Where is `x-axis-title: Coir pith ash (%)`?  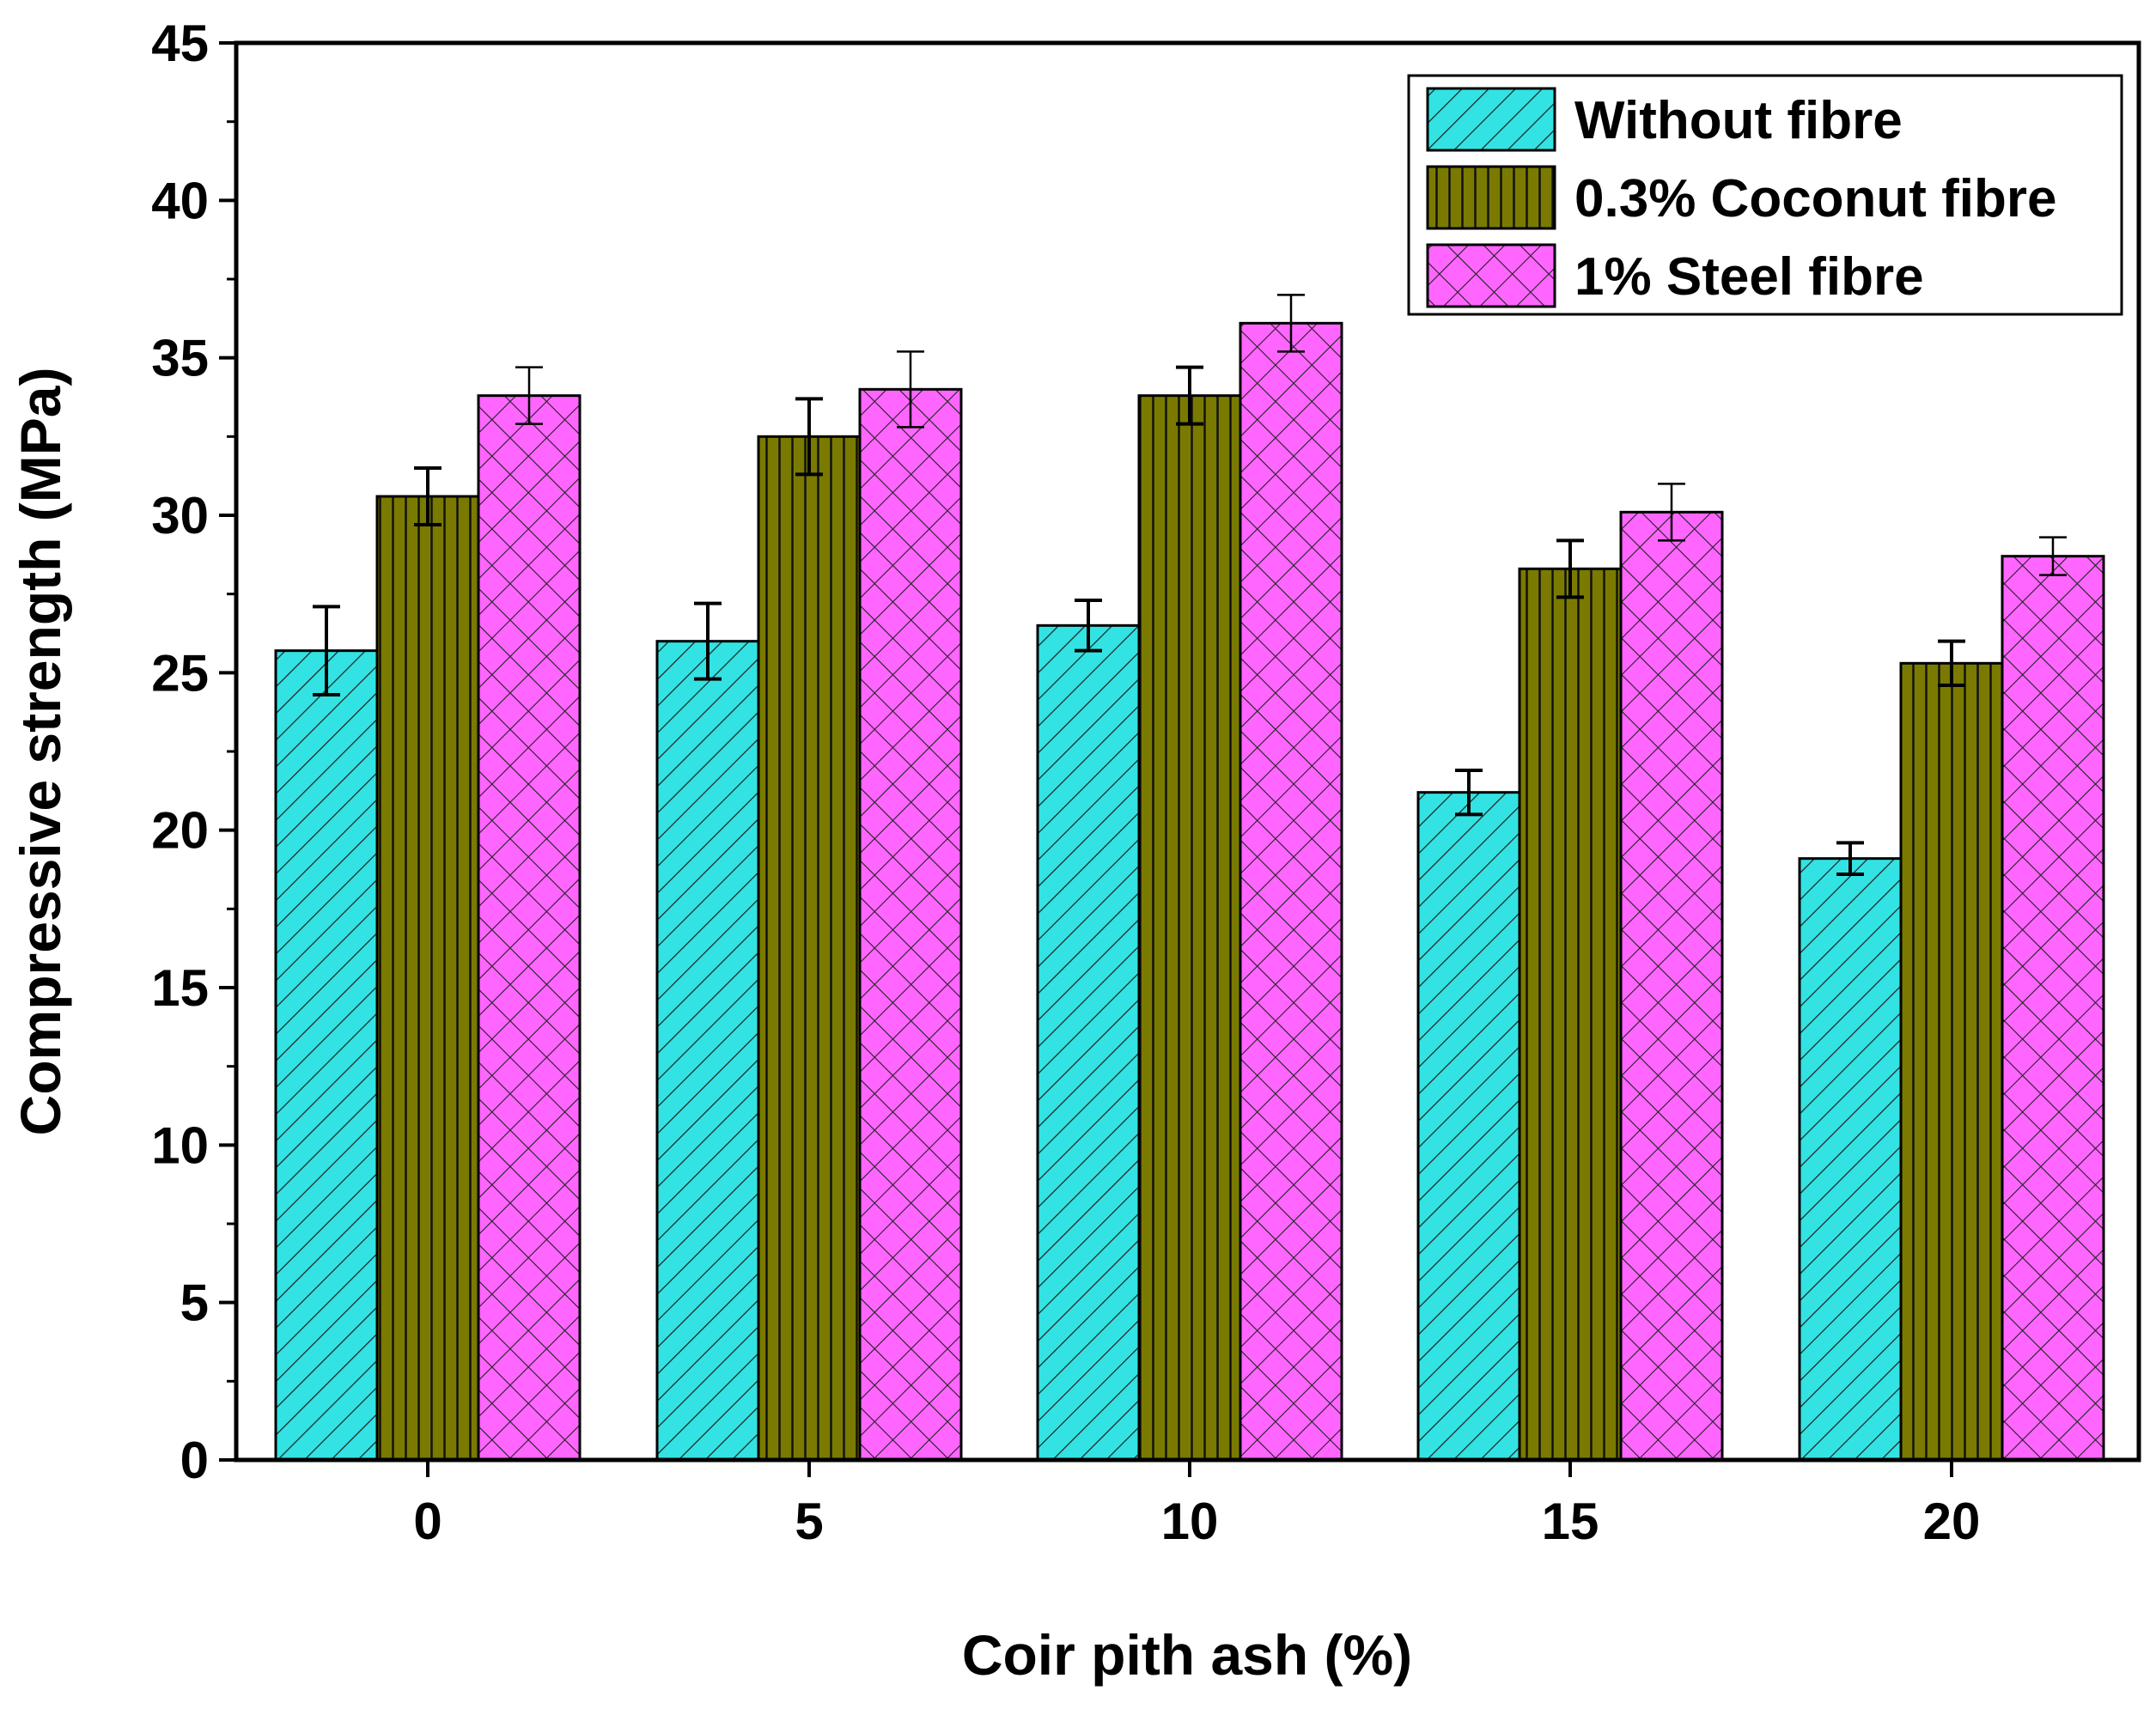 x-axis-title: Coir pith ash (%) is located at coordinates (1187, 1655).